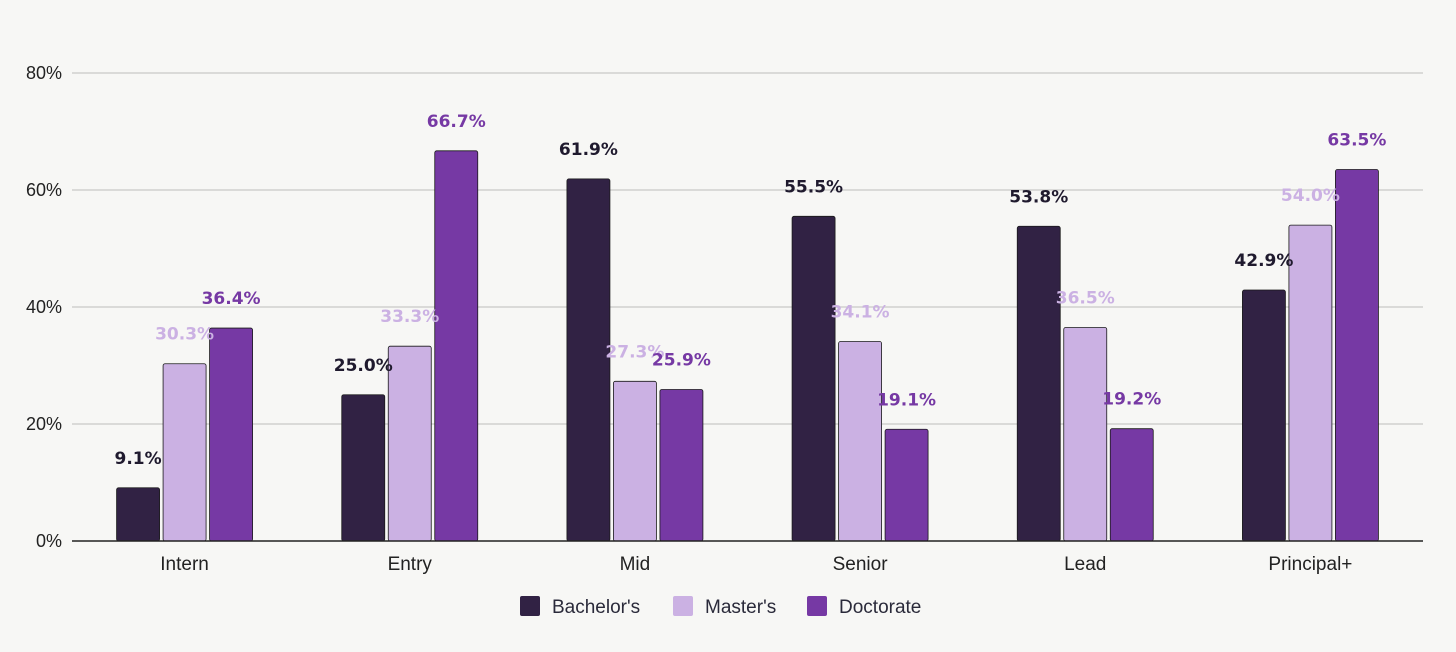  Describe the element at coordinates (456, 122) in the screenshot. I see `data-label: 66.7%` at that location.